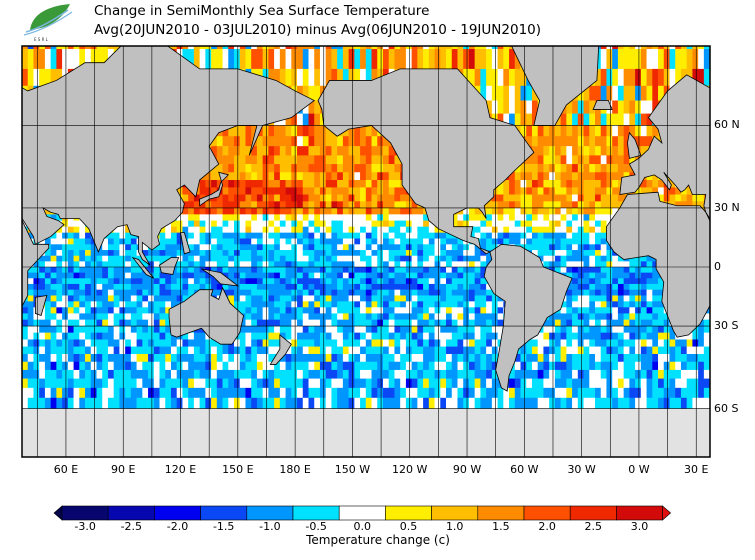  Describe the element at coordinates (667, 513) in the screenshot. I see `colorbar-over-arrow` at that location.